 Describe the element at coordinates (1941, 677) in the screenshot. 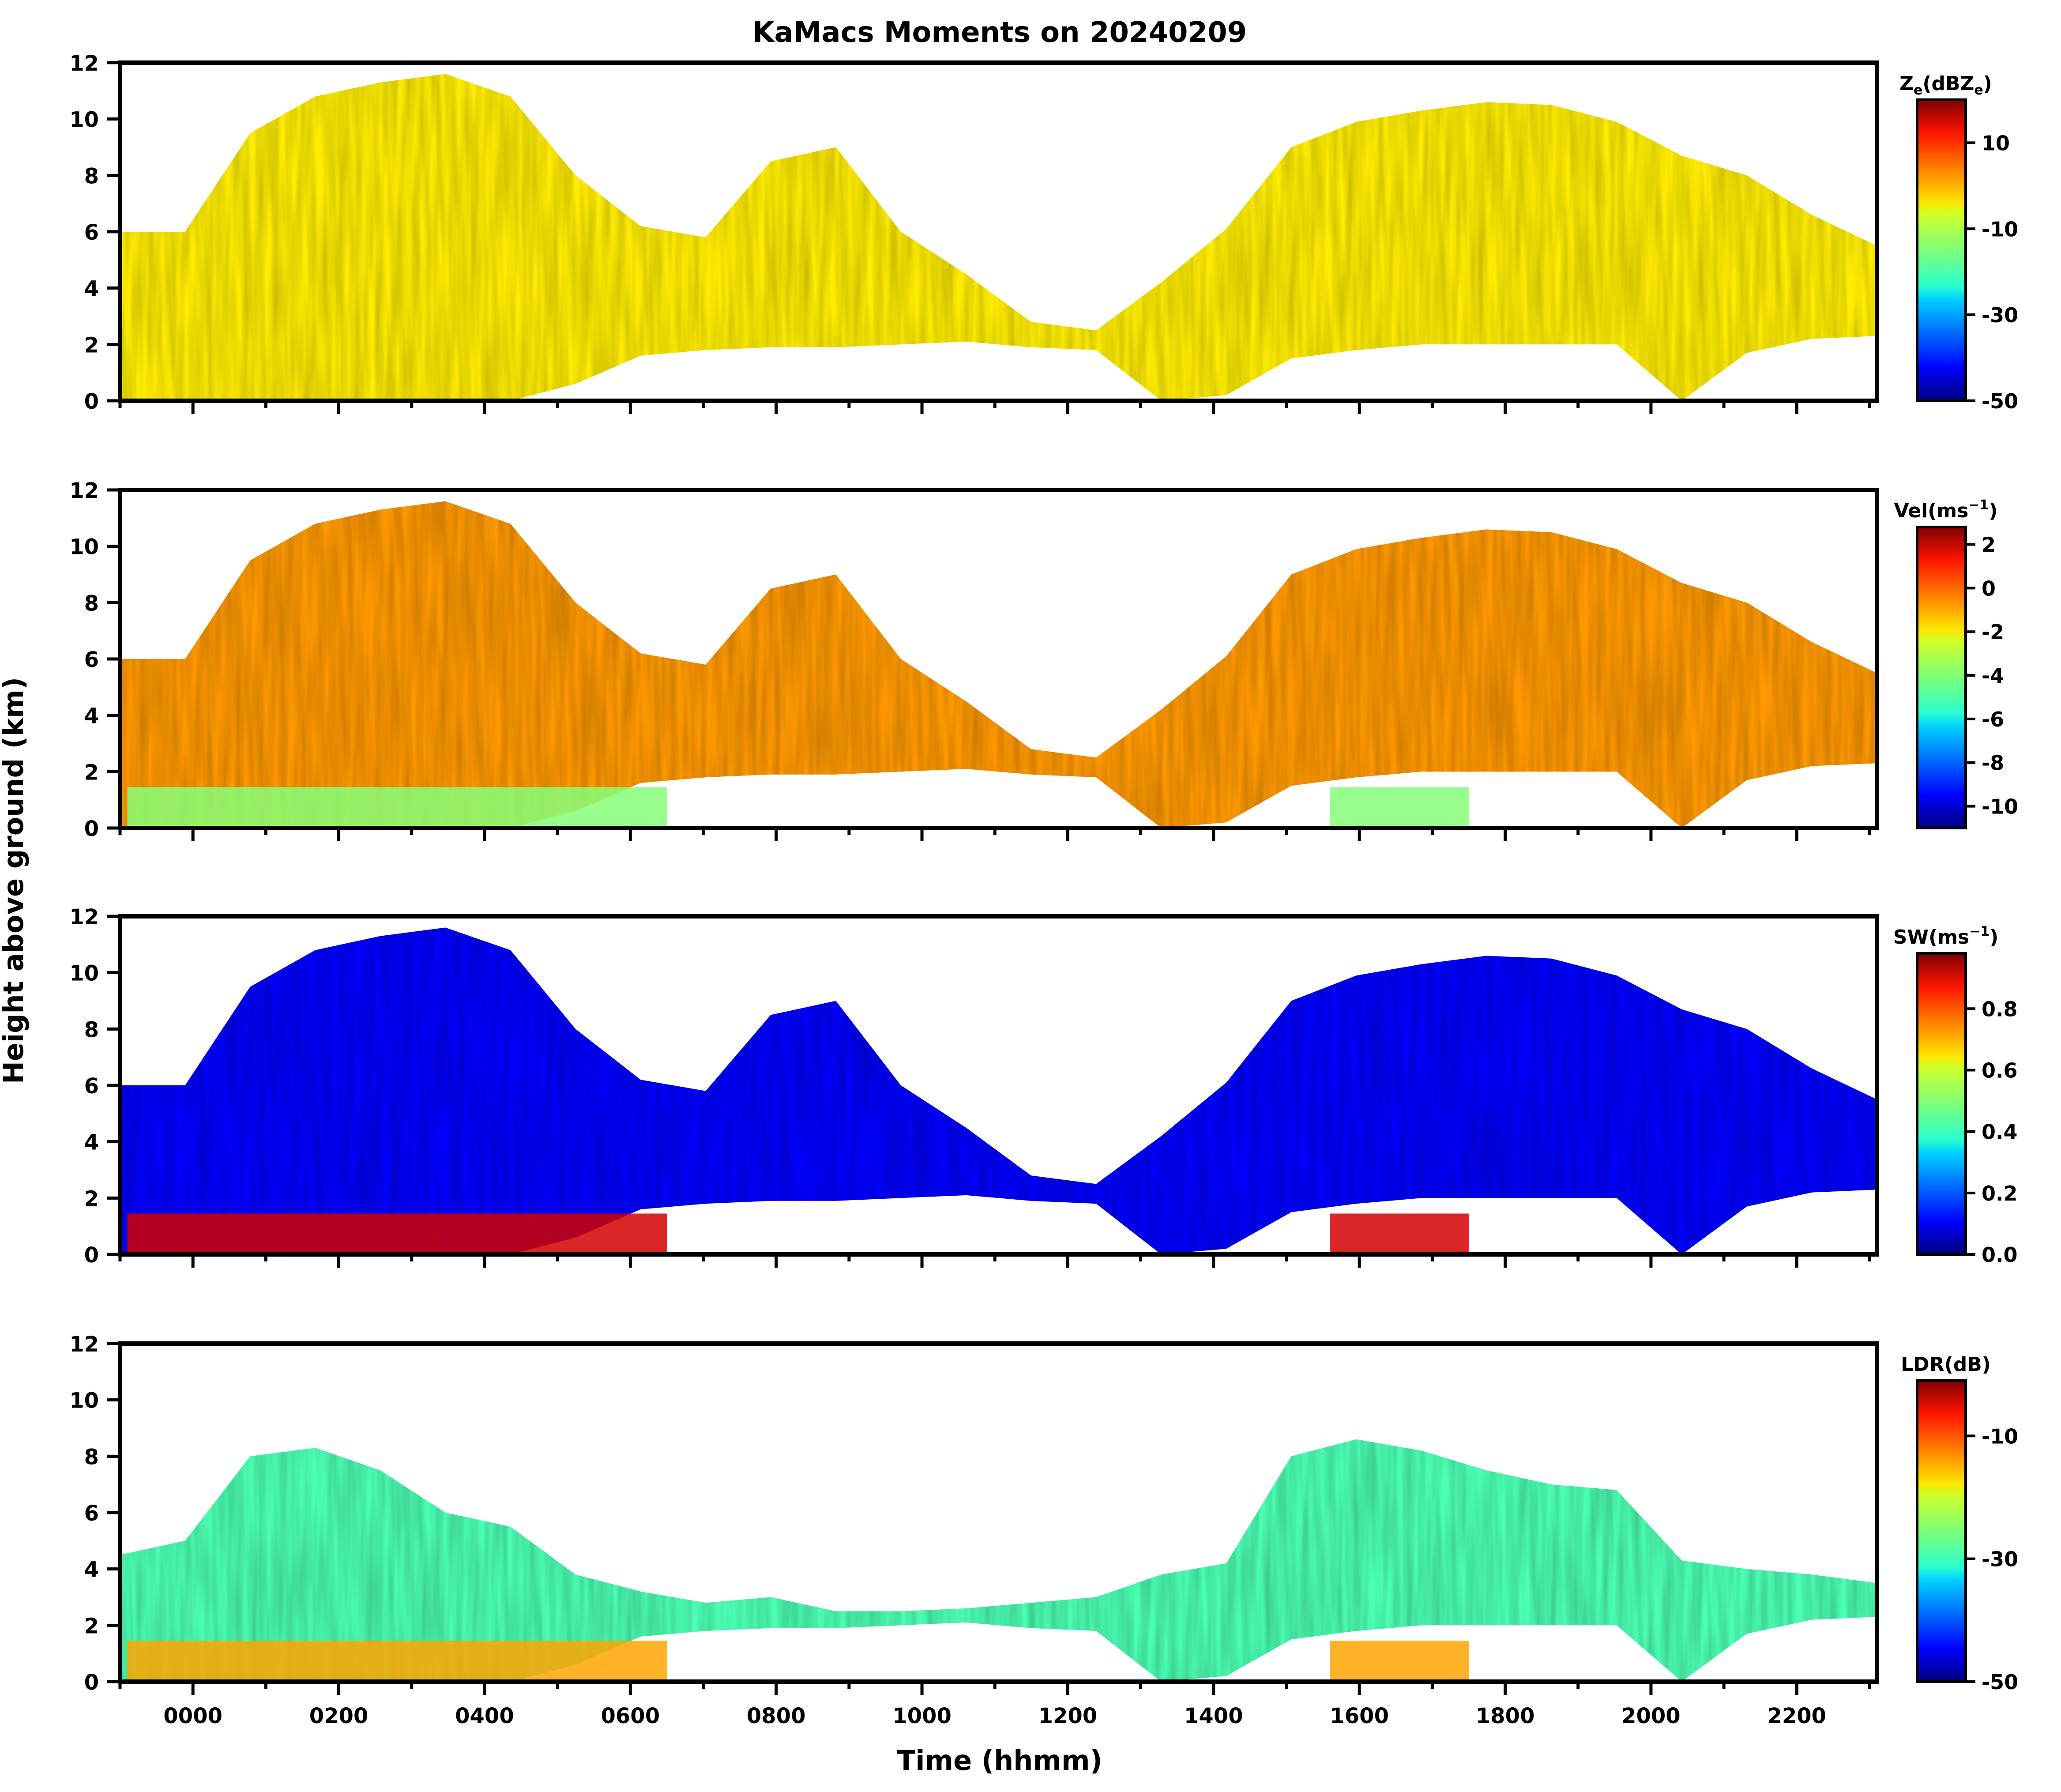

I see `colorbar-velocity` at that location.